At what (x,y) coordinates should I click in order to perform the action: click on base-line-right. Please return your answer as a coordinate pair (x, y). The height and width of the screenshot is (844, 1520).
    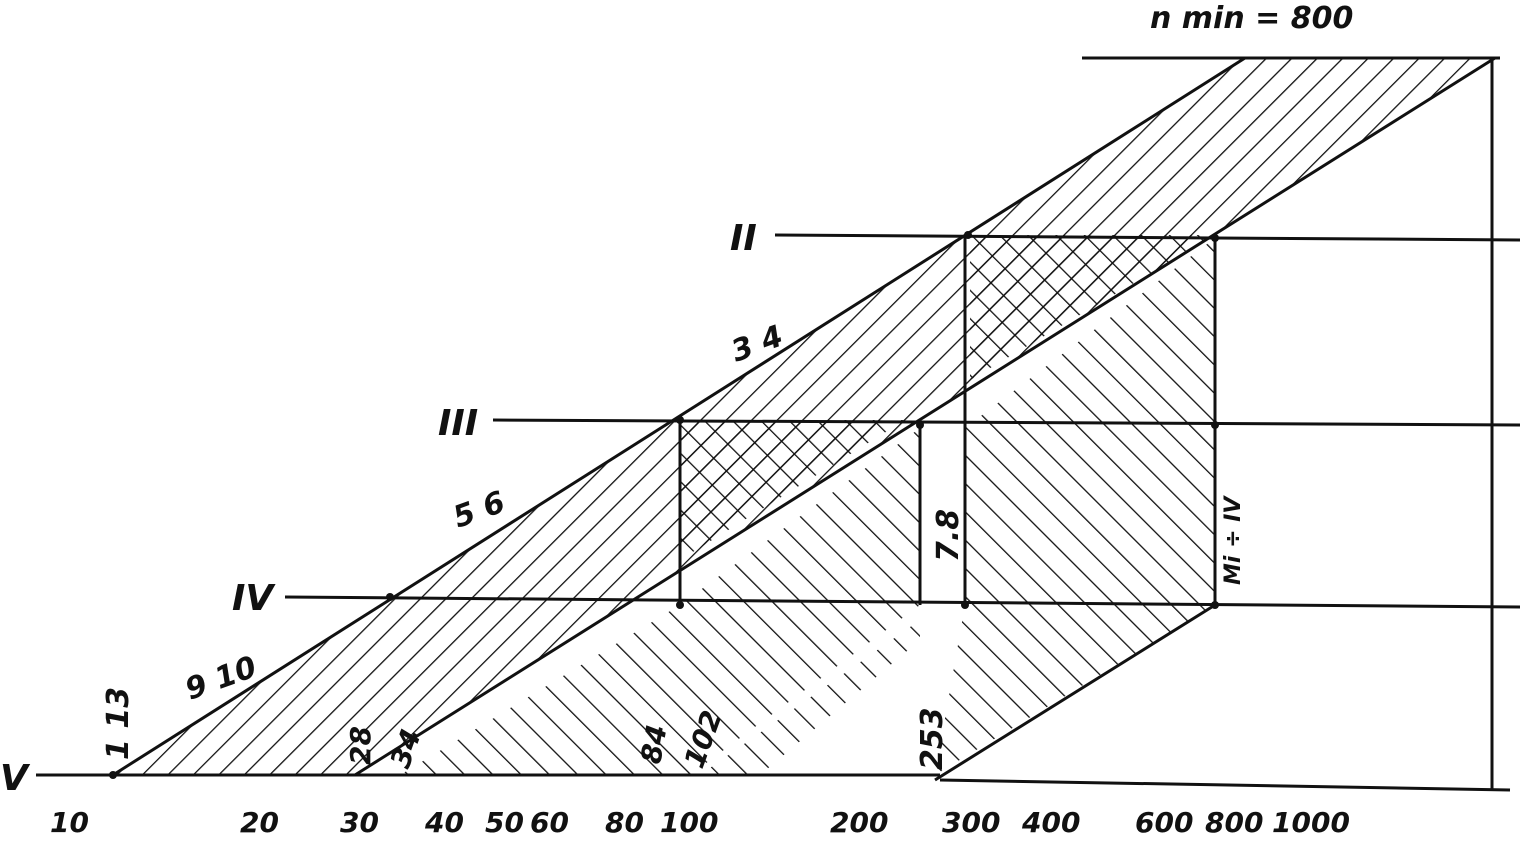
    Looking at the image, I should click on (1225, 785).